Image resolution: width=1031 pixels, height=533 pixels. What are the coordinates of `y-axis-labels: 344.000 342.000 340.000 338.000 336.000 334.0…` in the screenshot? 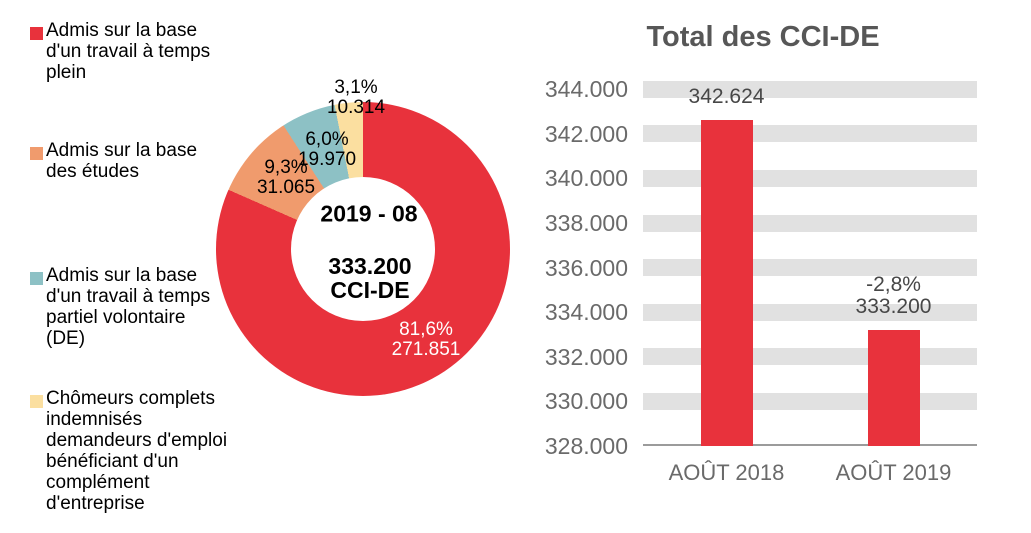 It's located at (574, 273).